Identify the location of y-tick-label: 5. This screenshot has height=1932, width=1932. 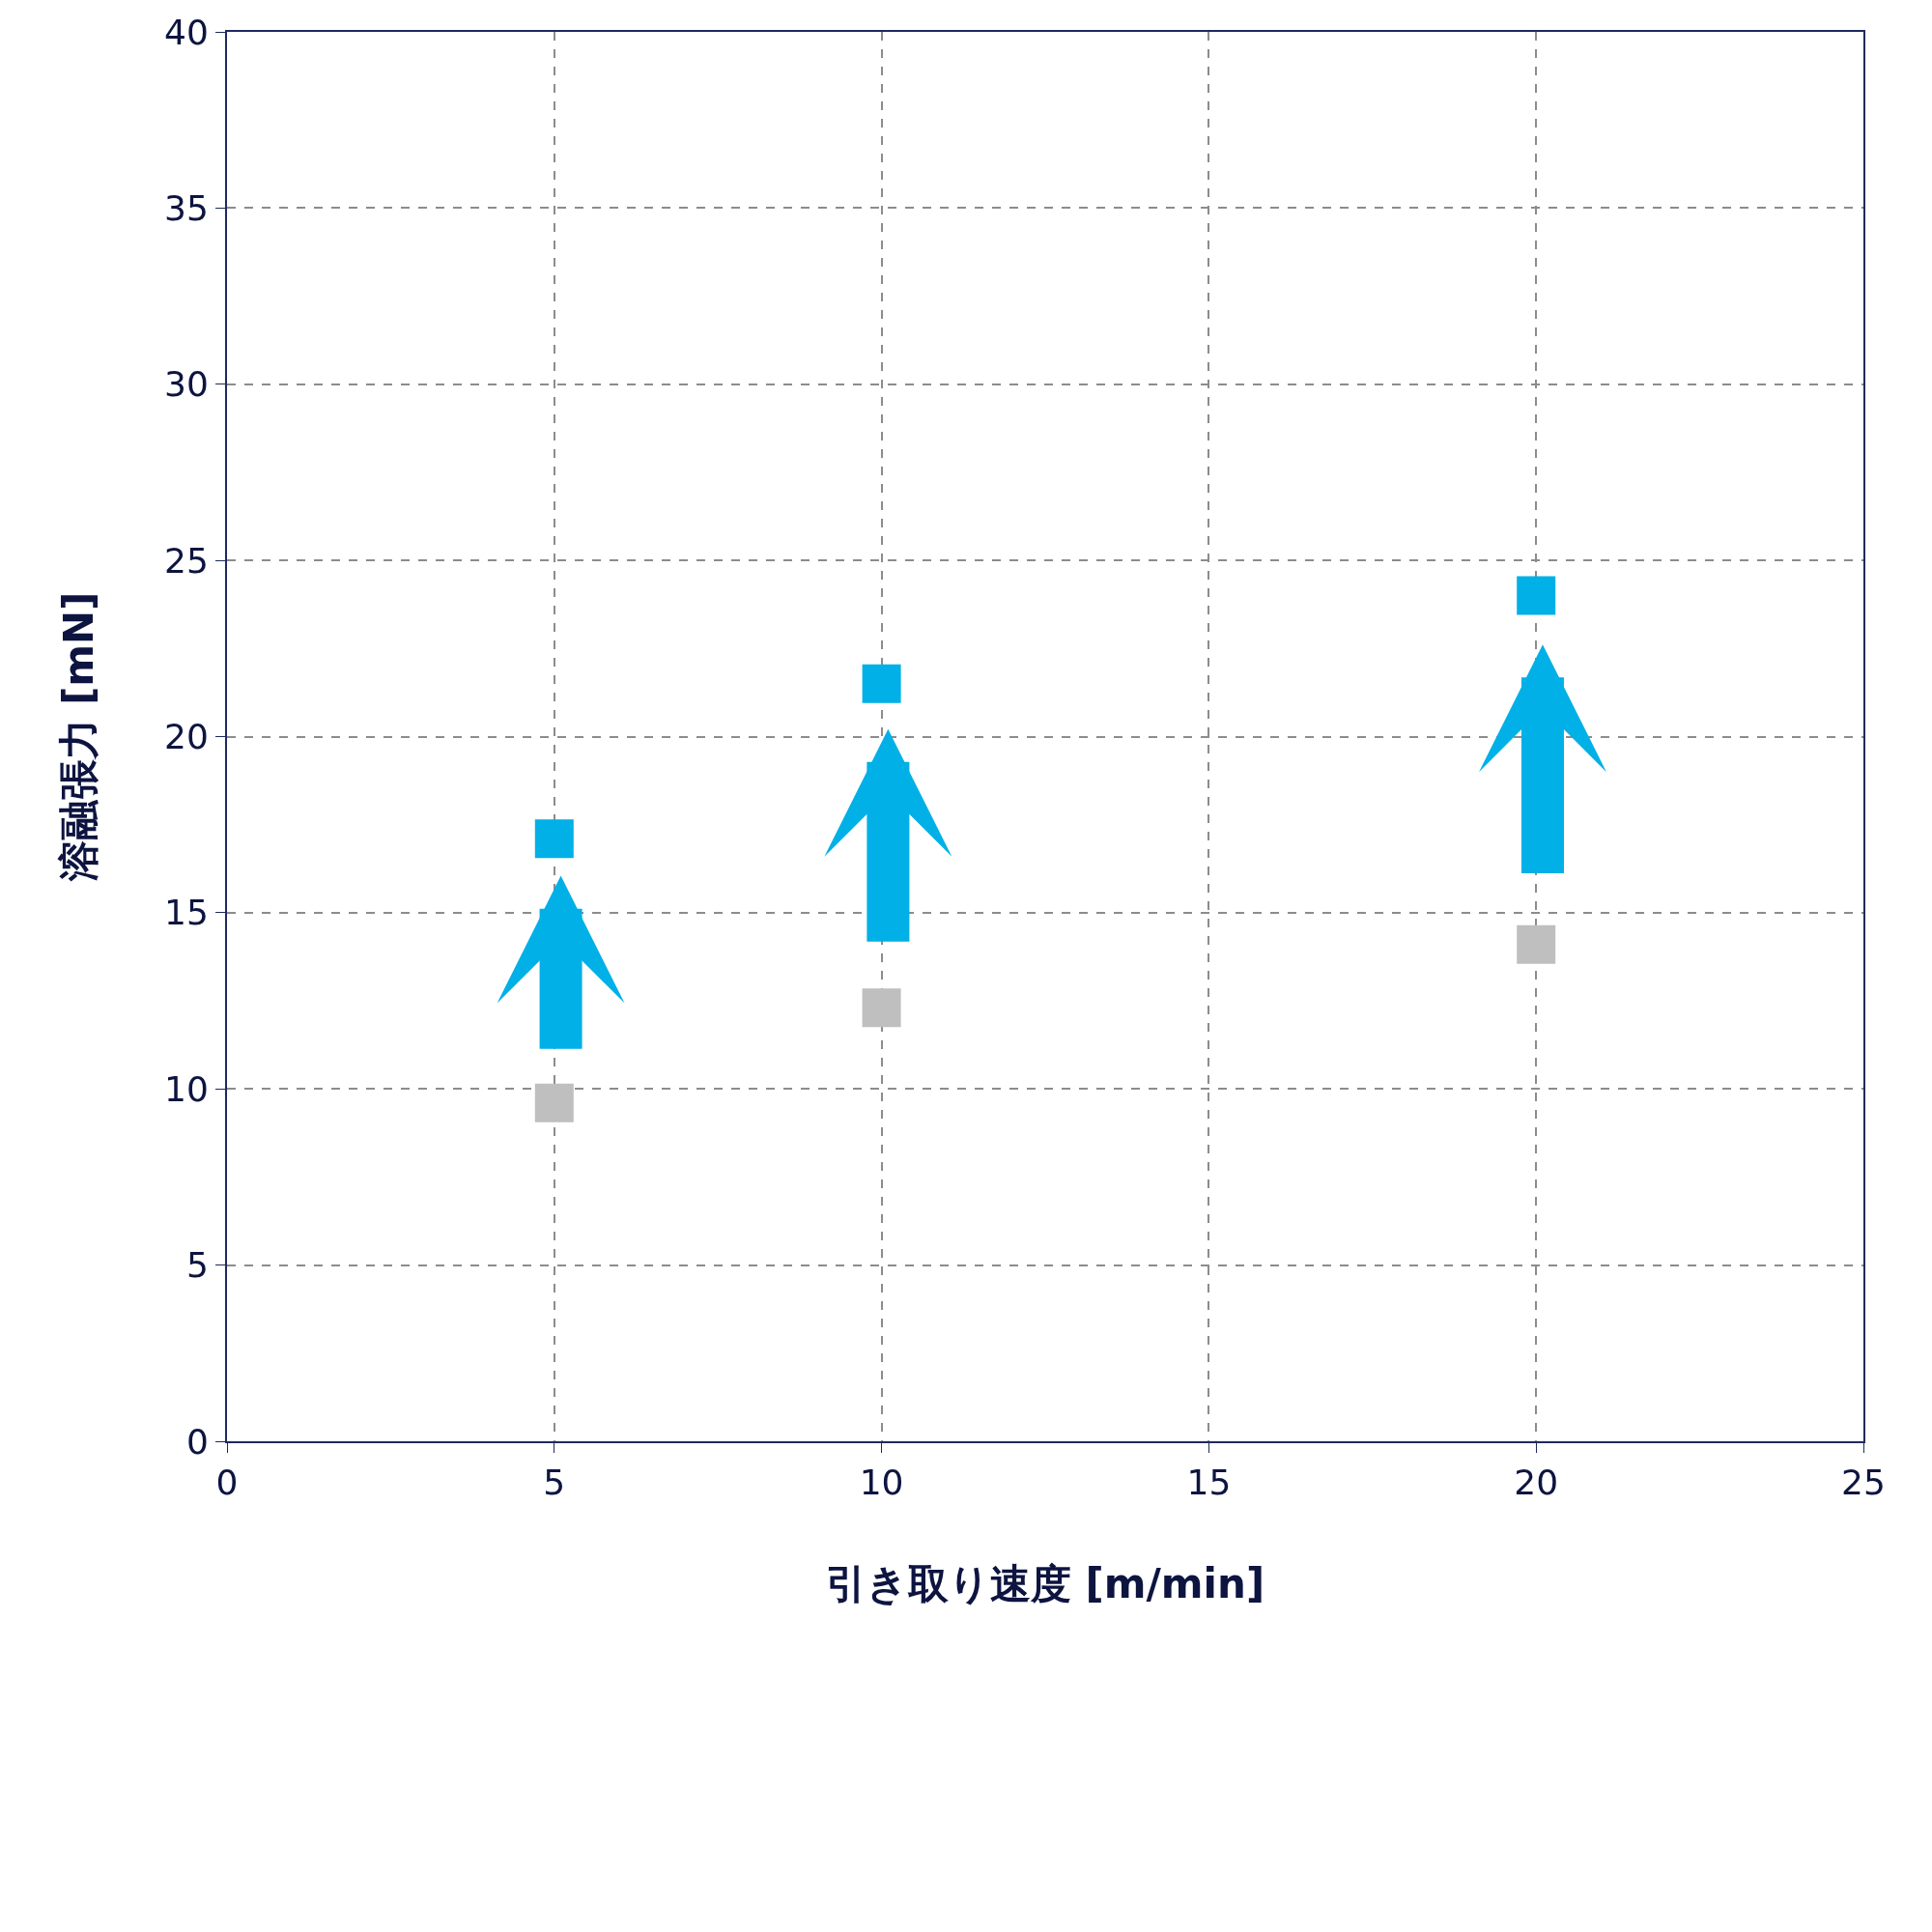
(197, 1265).